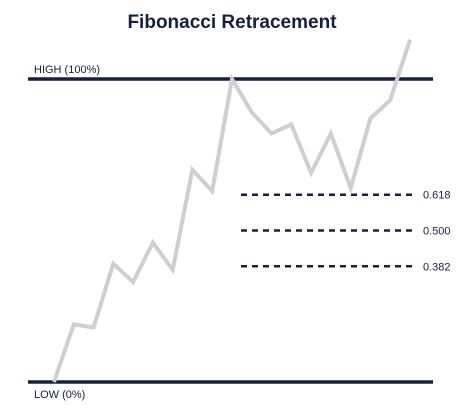 Image resolution: width=474 pixels, height=418 pixels. Describe the element at coordinates (67, 70) in the screenshot. I see `high-label: HIGH (100%)` at that location.